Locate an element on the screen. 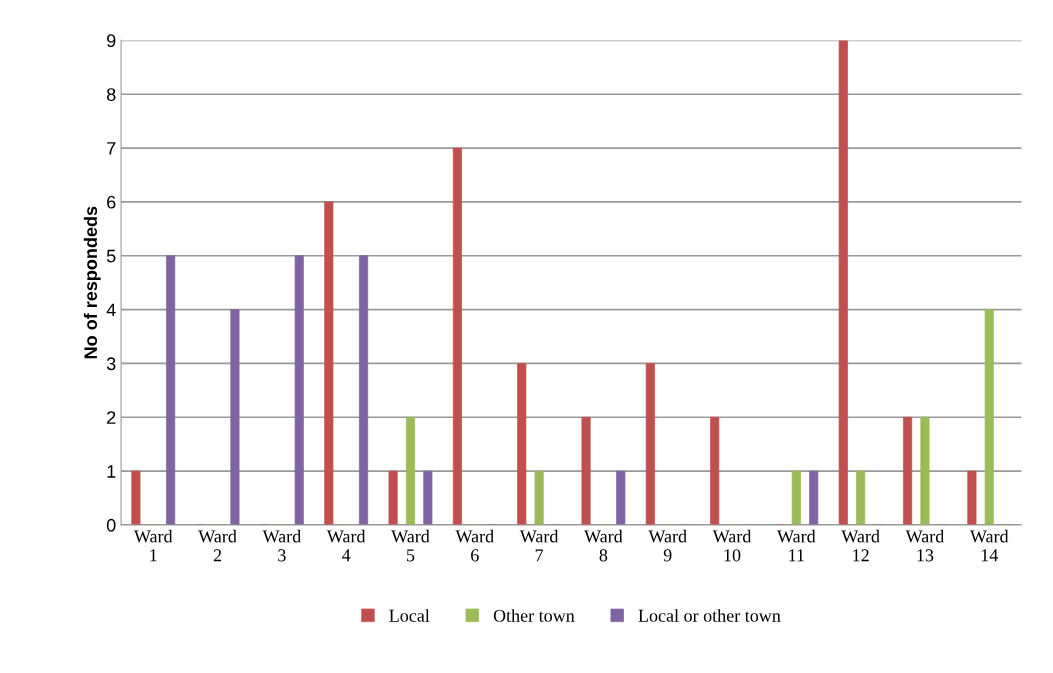 This screenshot has width=1053, height=673. y-tick-label: 1 is located at coordinates (111, 471).